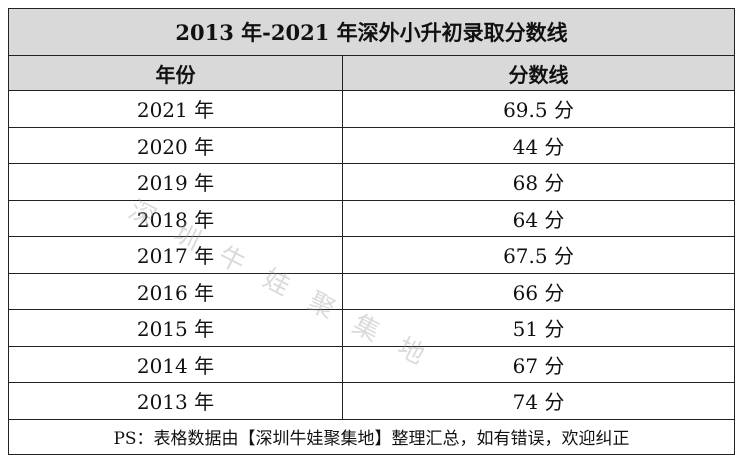 This screenshot has width=742, height=461. I want to click on year-cell: 2013 年, so click(175, 401).